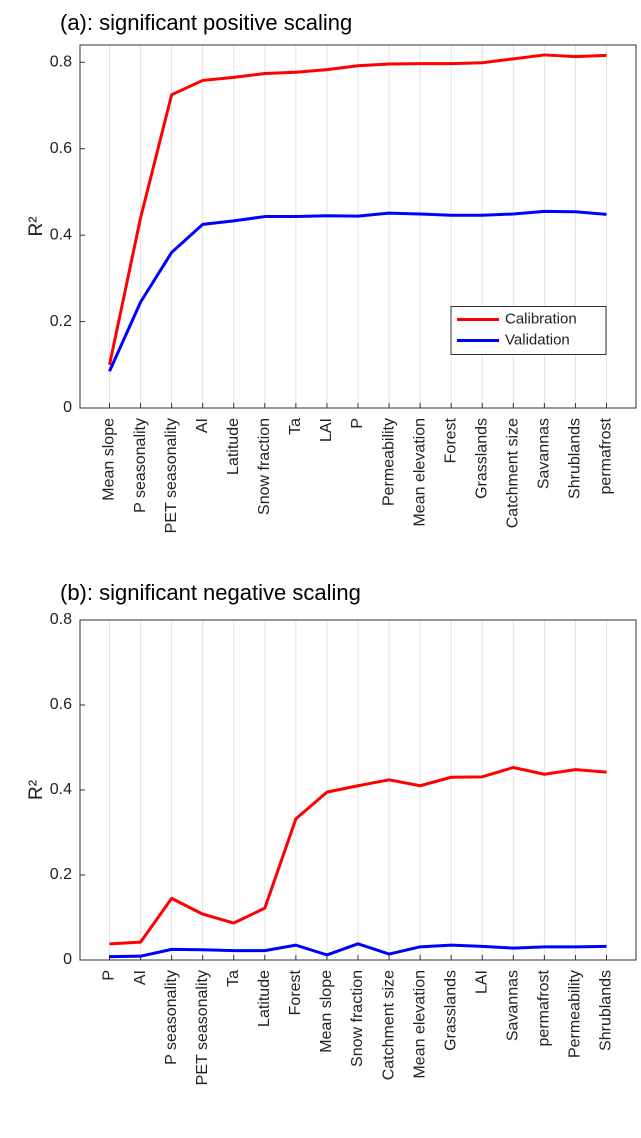 The width and height of the screenshot is (641, 1138). What do you see at coordinates (541, 318) in the screenshot?
I see `legend-label: Calibration` at bounding box center [541, 318].